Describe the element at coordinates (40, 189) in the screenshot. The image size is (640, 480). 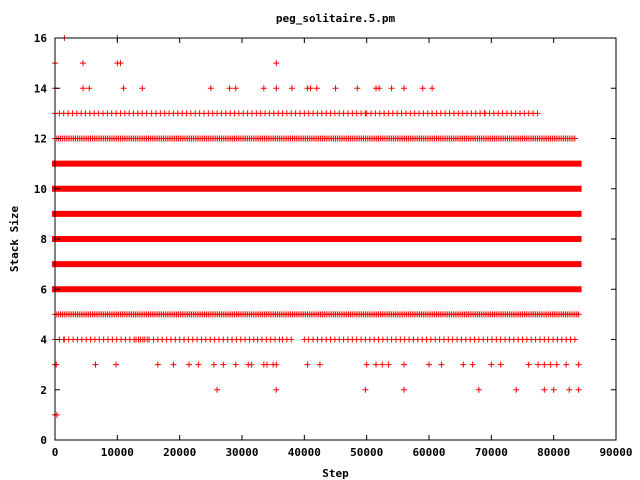
I see `y-tick-label: 10` at that location.